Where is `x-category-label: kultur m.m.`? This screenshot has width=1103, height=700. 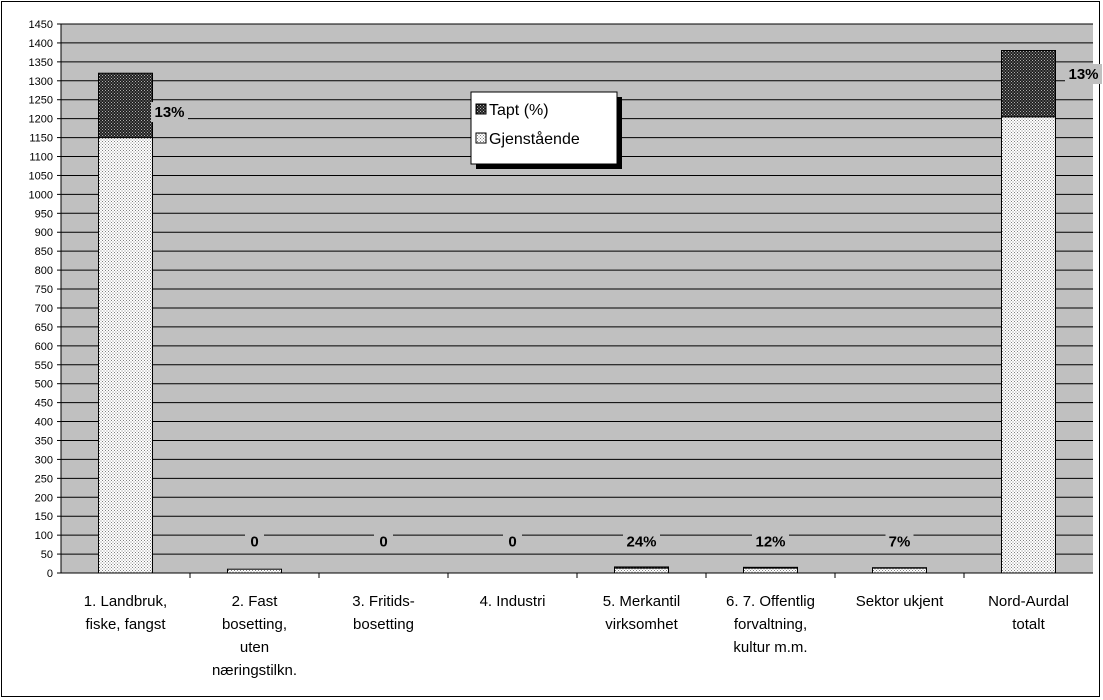
x-category-label: kultur m.m. is located at coordinates (770, 647).